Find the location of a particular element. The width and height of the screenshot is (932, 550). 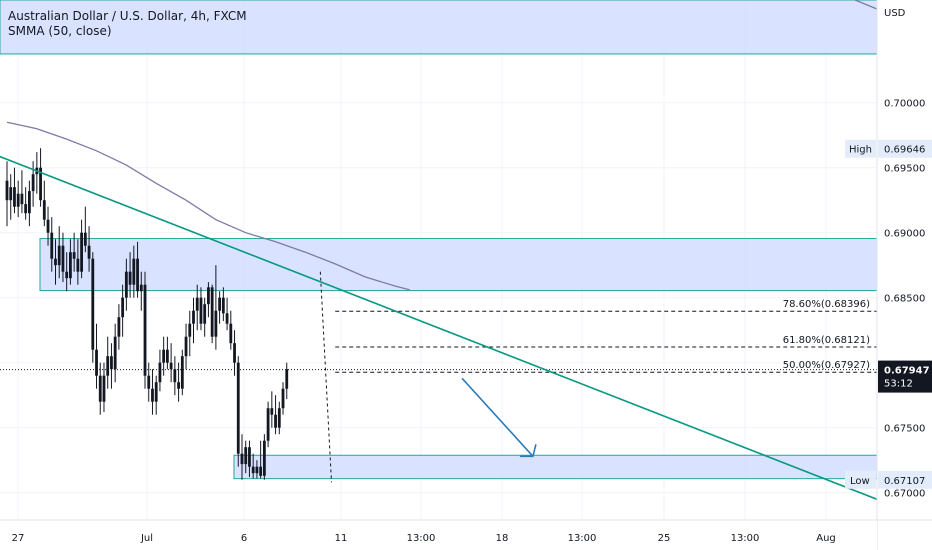

last-price-value: 0.67947 is located at coordinates (907, 371).